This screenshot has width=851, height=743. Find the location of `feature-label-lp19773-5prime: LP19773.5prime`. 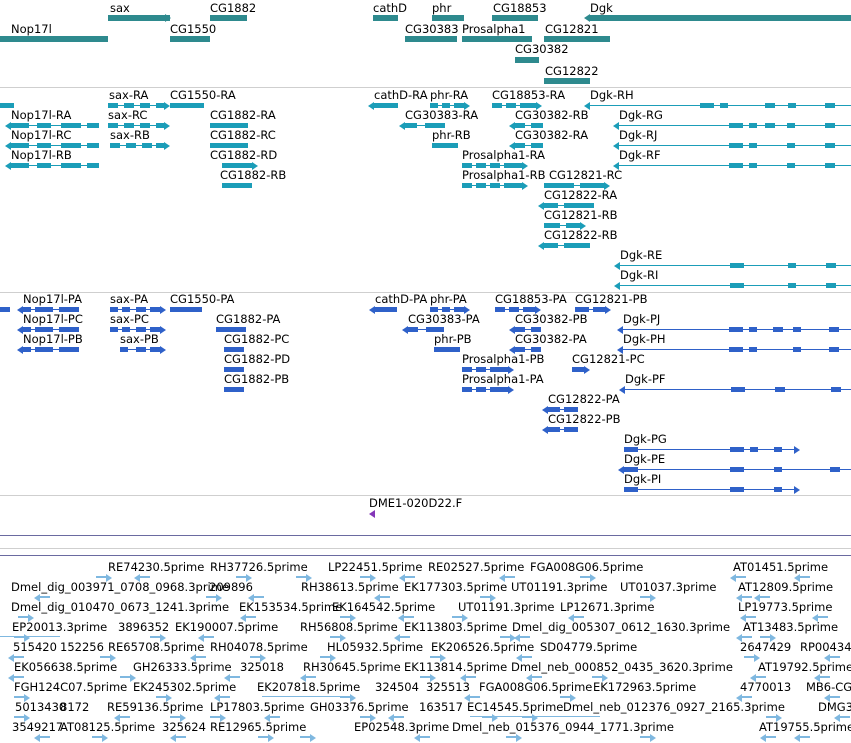

feature-label-lp19773-5prime: LP19773.5prime is located at coordinates (785, 607).